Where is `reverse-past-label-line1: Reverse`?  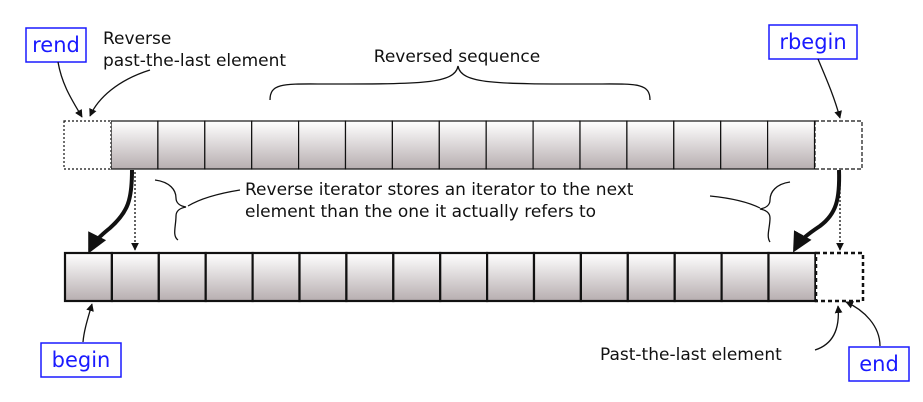 reverse-past-label-line1: Reverse is located at coordinates (137, 39).